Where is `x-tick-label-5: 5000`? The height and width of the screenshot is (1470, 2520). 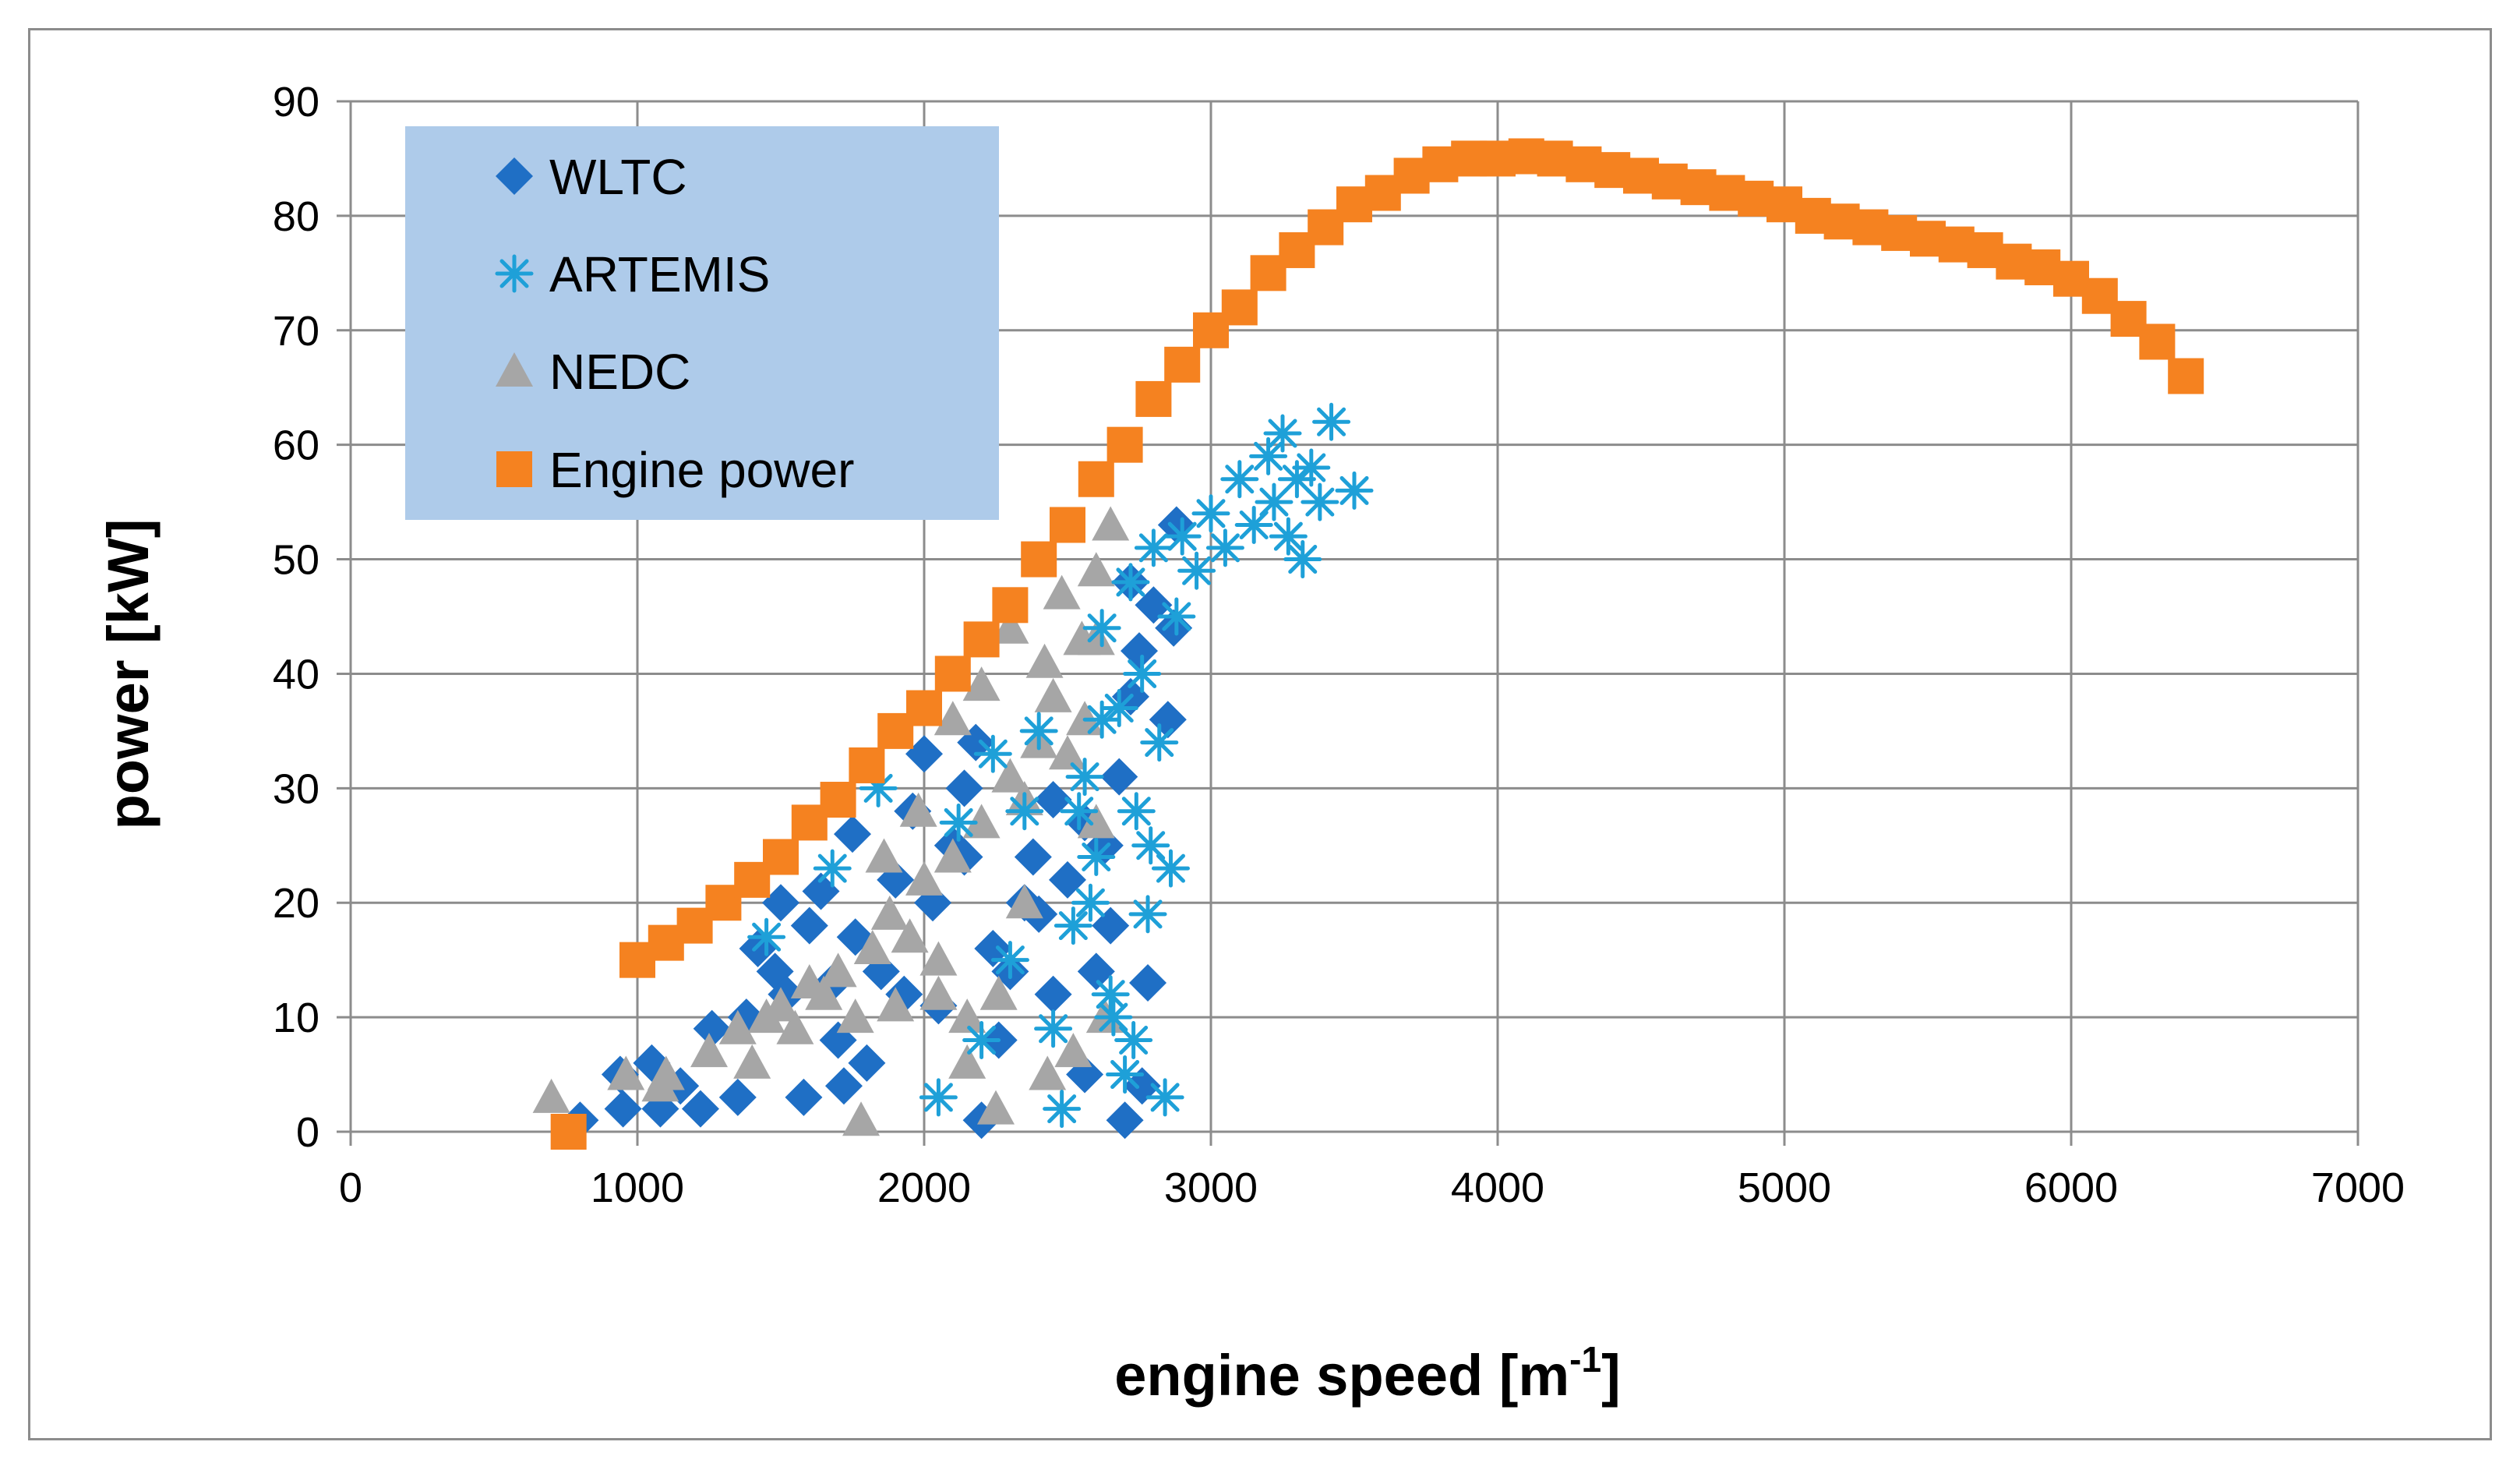 x-tick-label-5: 5000 is located at coordinates (1785, 1187).